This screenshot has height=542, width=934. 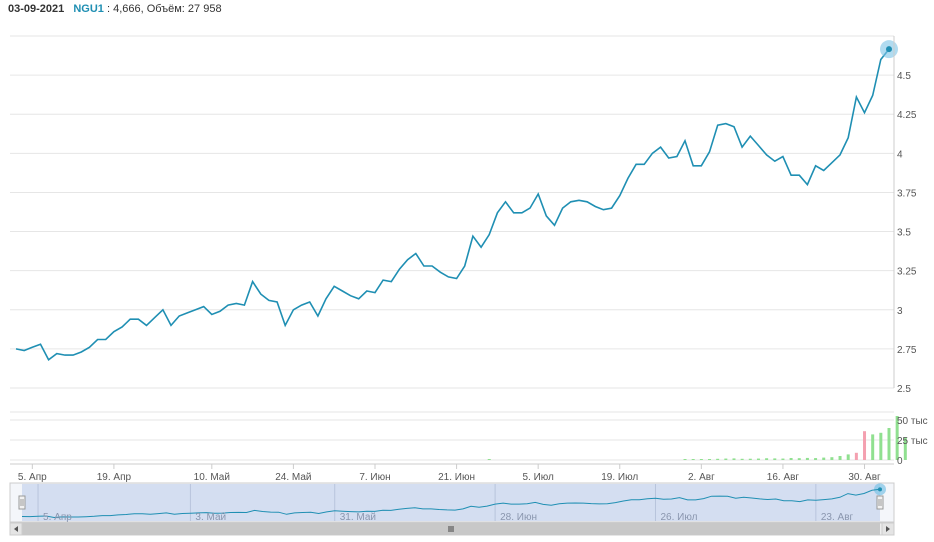 I want to click on x-tick-label: 2. Авг, so click(x=701, y=477).